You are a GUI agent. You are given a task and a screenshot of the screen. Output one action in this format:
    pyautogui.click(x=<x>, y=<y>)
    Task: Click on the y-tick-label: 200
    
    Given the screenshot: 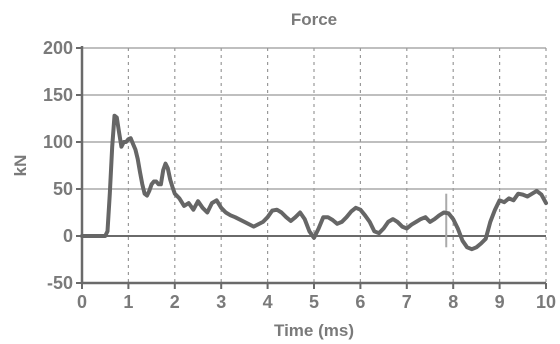 What is the action you would take?
    pyautogui.click(x=58, y=48)
    